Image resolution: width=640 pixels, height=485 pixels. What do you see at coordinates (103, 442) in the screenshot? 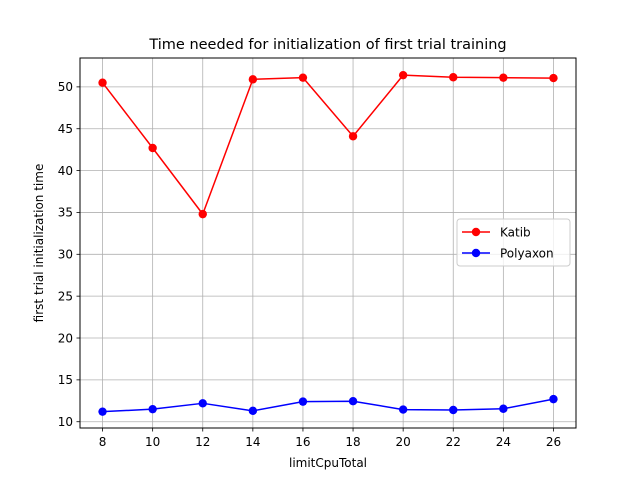
I see `x-tick-label: 8` at bounding box center [103, 442].